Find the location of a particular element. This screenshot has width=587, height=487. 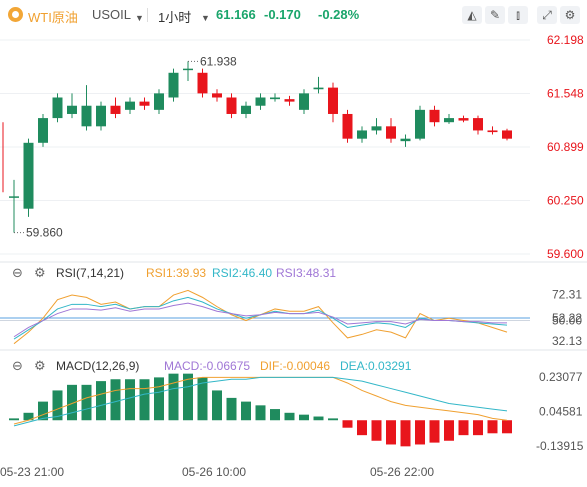

price-axis-tick: 61.548 is located at coordinates (565, 94).